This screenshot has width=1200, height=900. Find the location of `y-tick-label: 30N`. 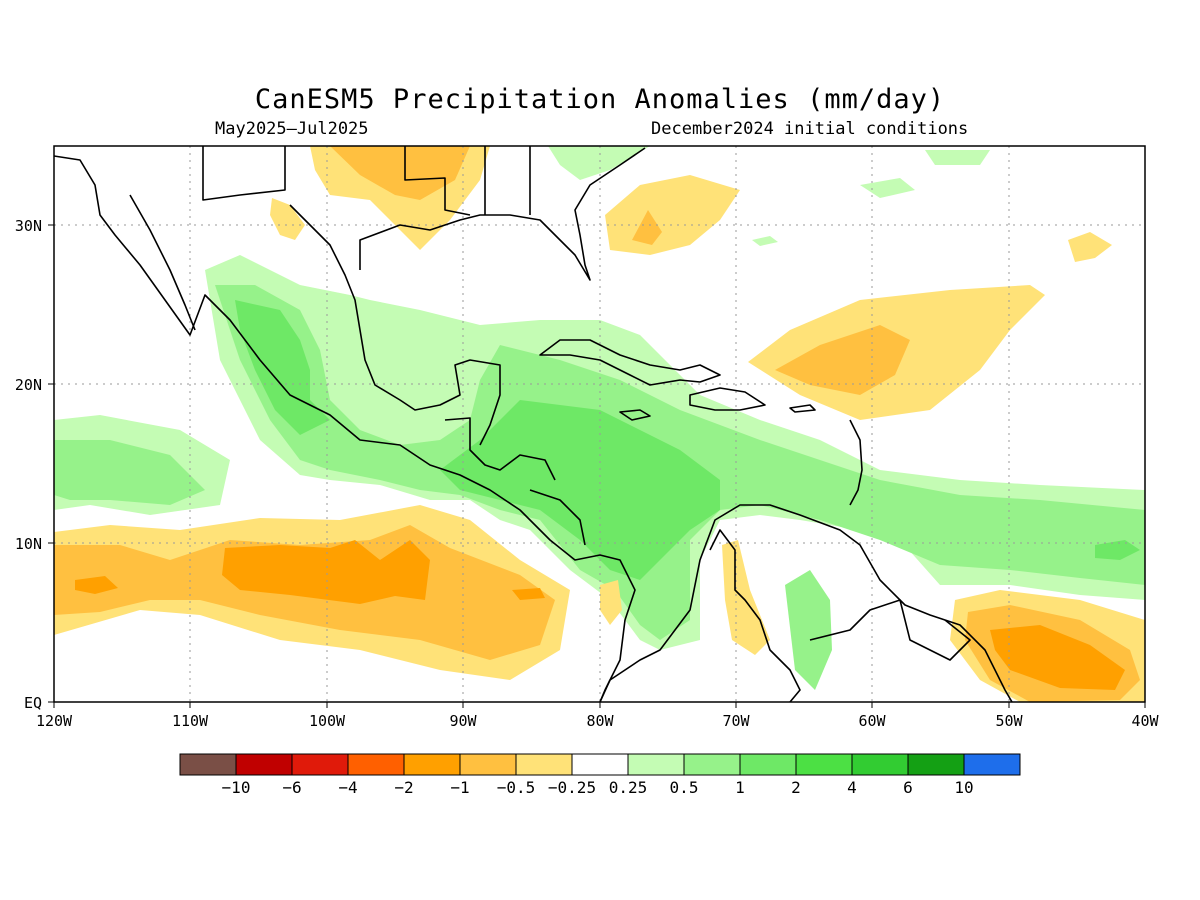

y-tick-label: 30N is located at coordinates (28, 226).